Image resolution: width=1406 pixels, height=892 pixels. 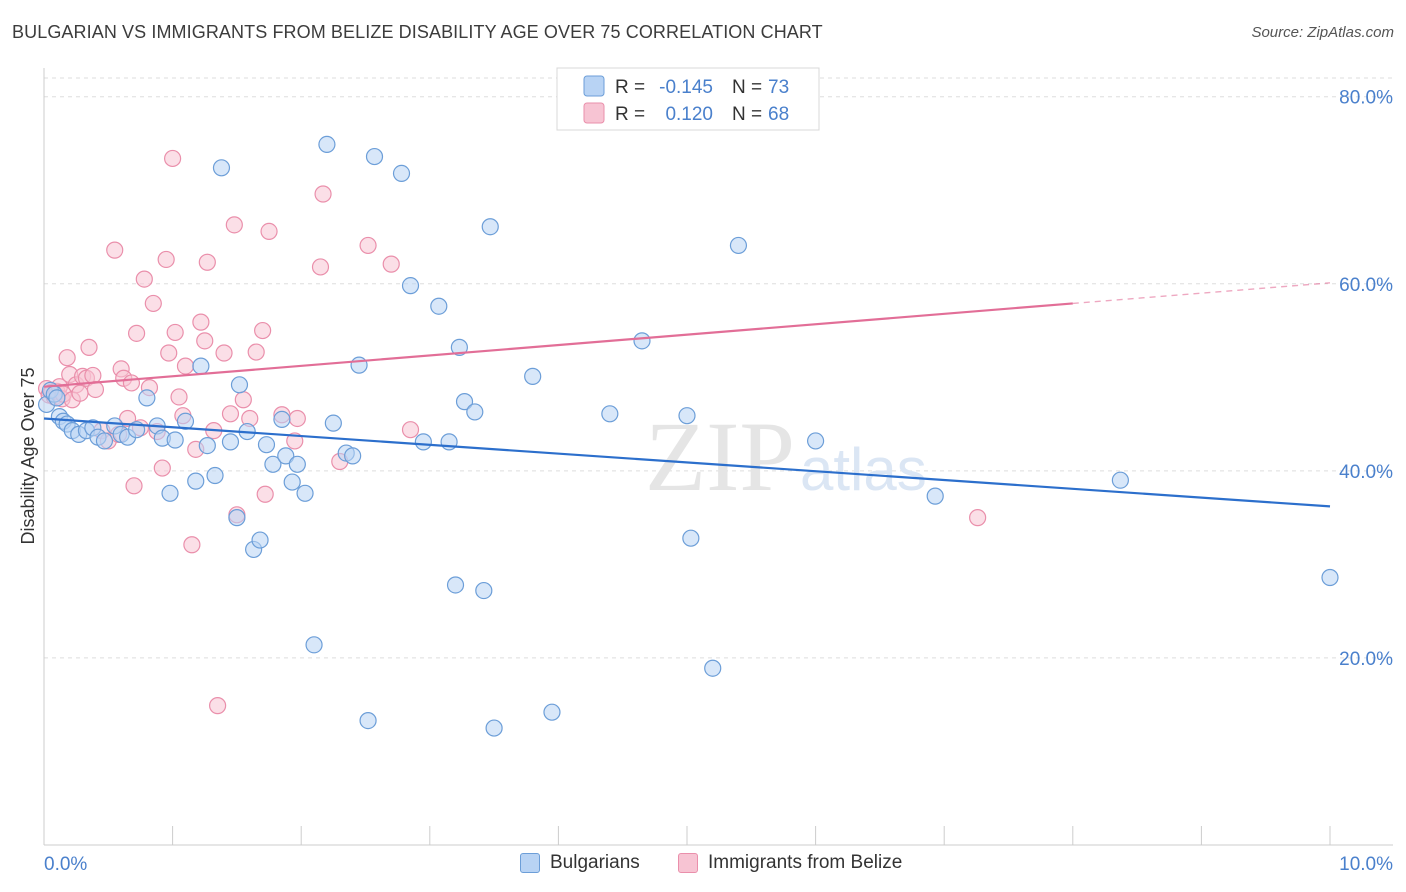 What do you see at coordinates (805, 862) in the screenshot?
I see `legend-label-belize: Immigrants from Belize` at bounding box center [805, 862].